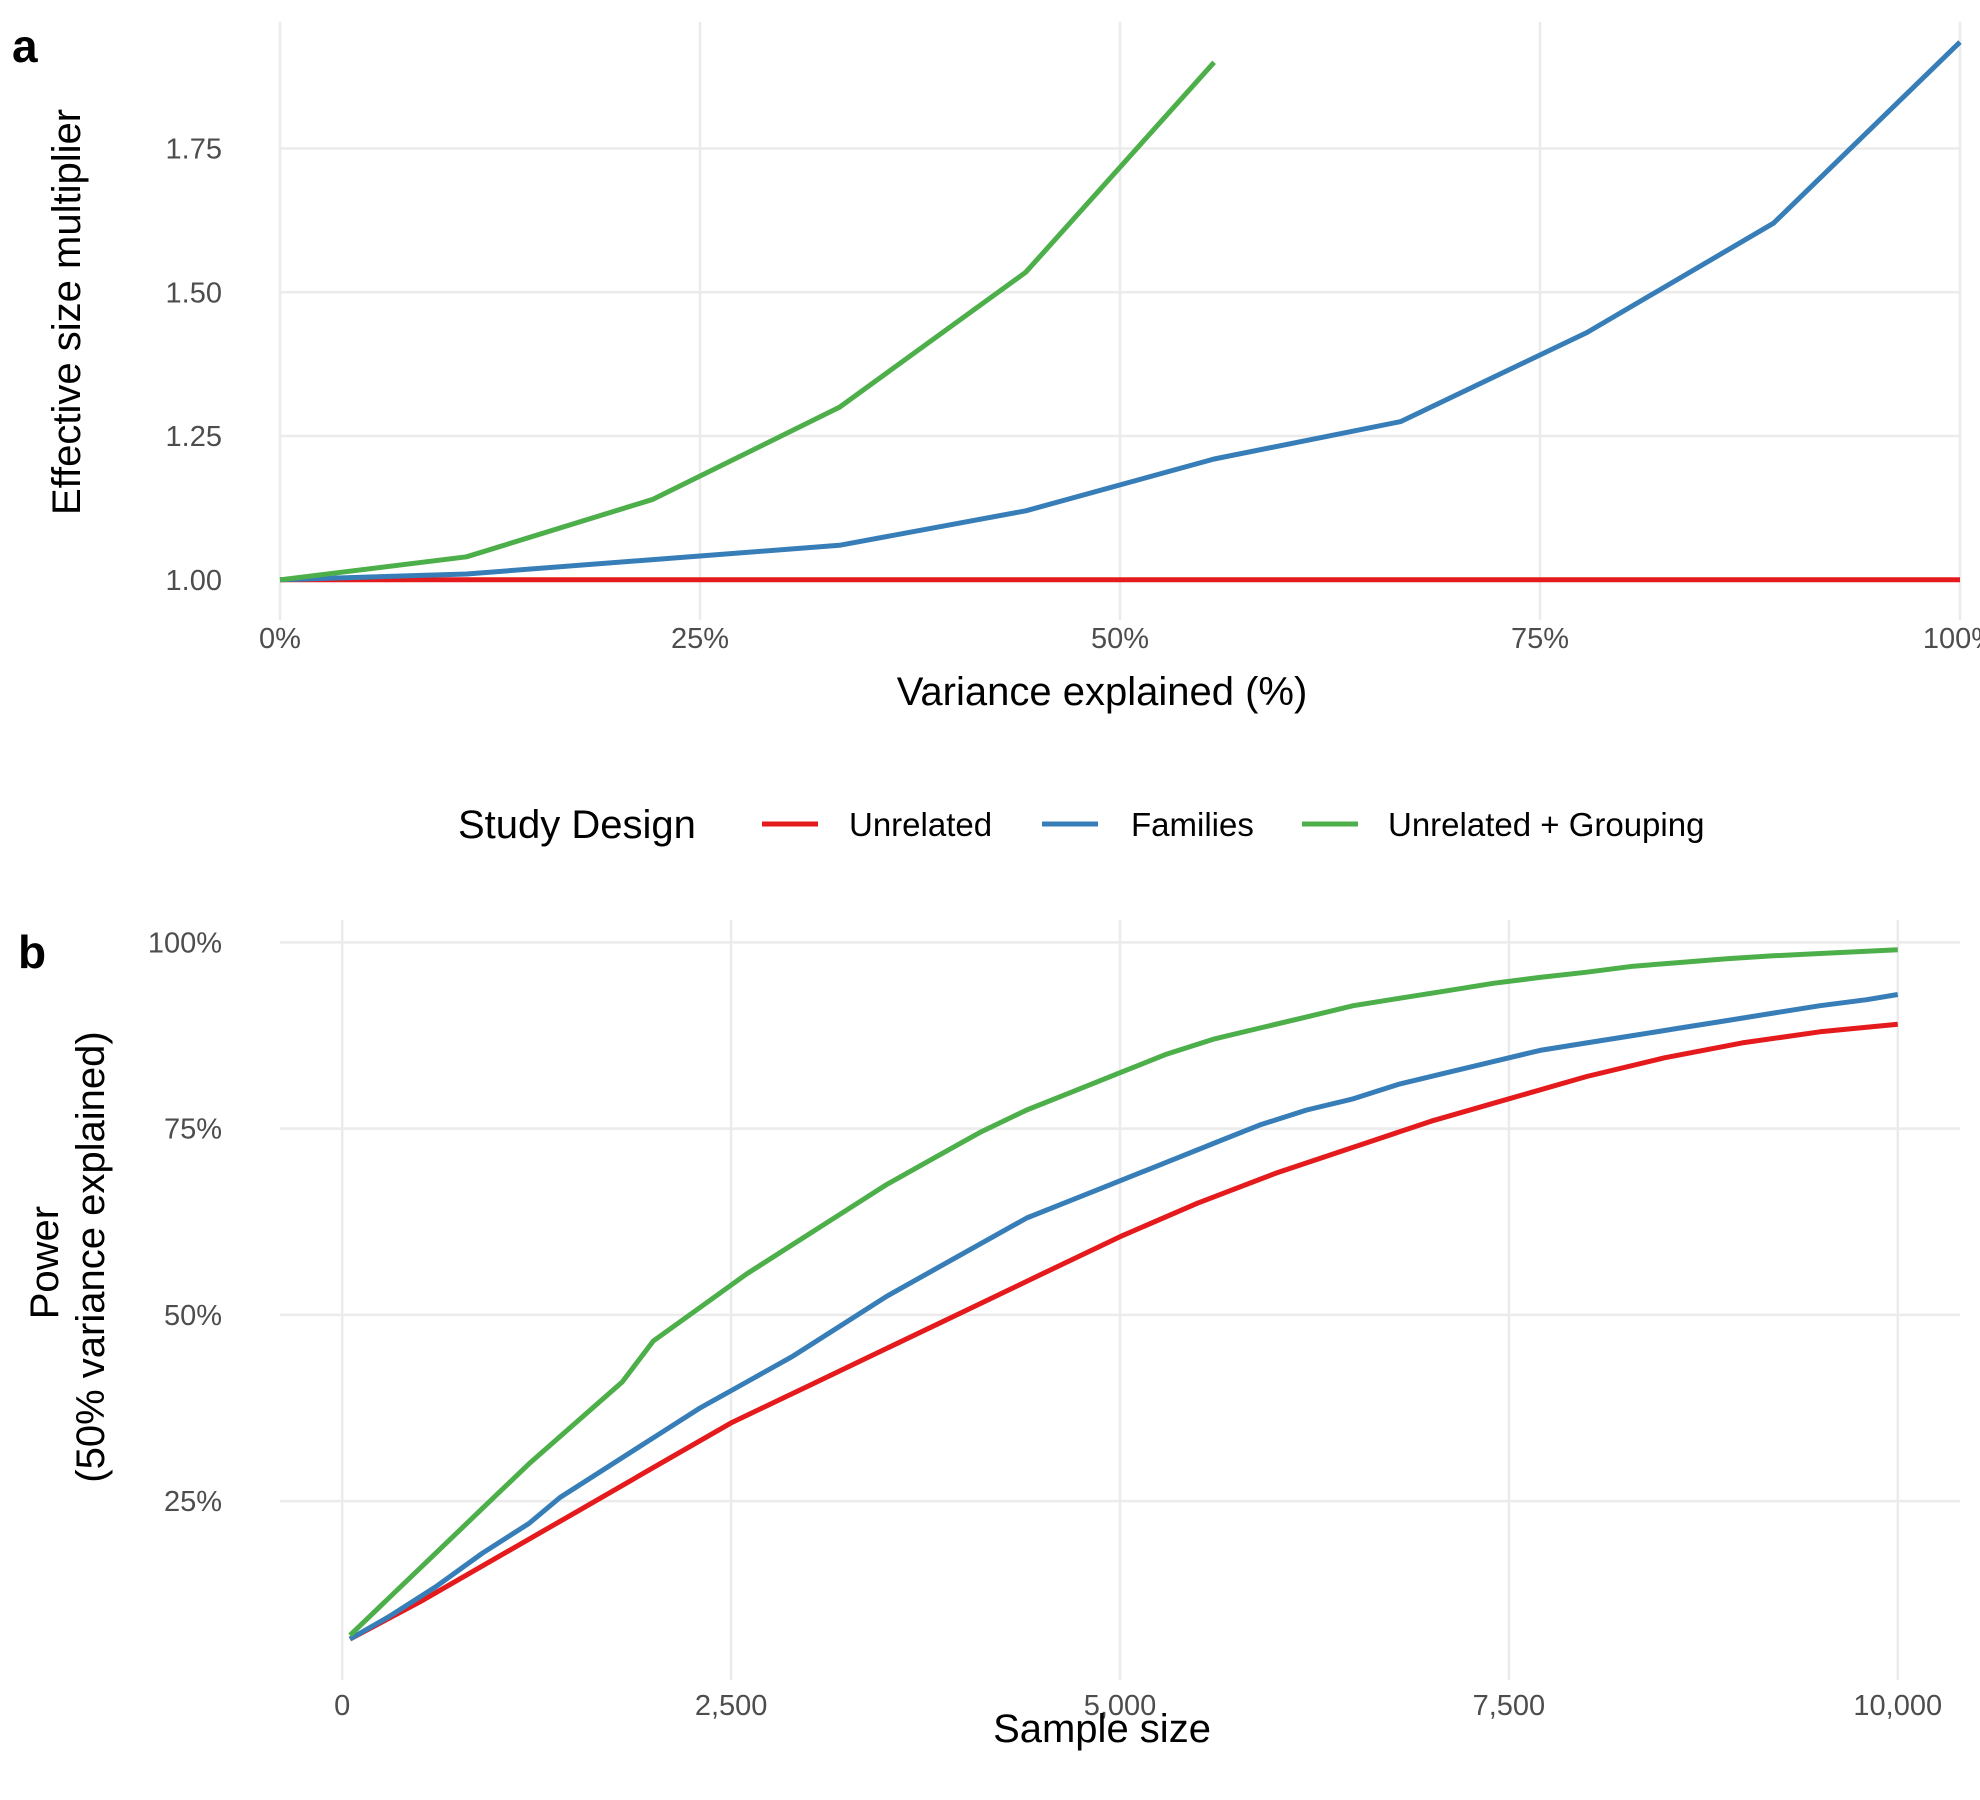 This screenshot has width=1980, height=1800. I want to click on panel-a-x-tick-label: 75%, so click(1540, 639).